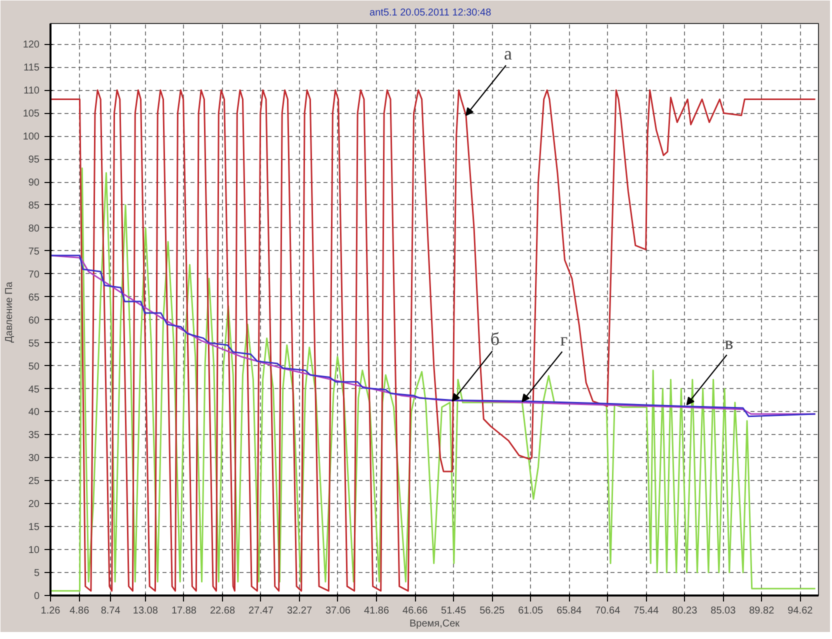  I want to click on x-tick-label: 85.03, so click(723, 611).